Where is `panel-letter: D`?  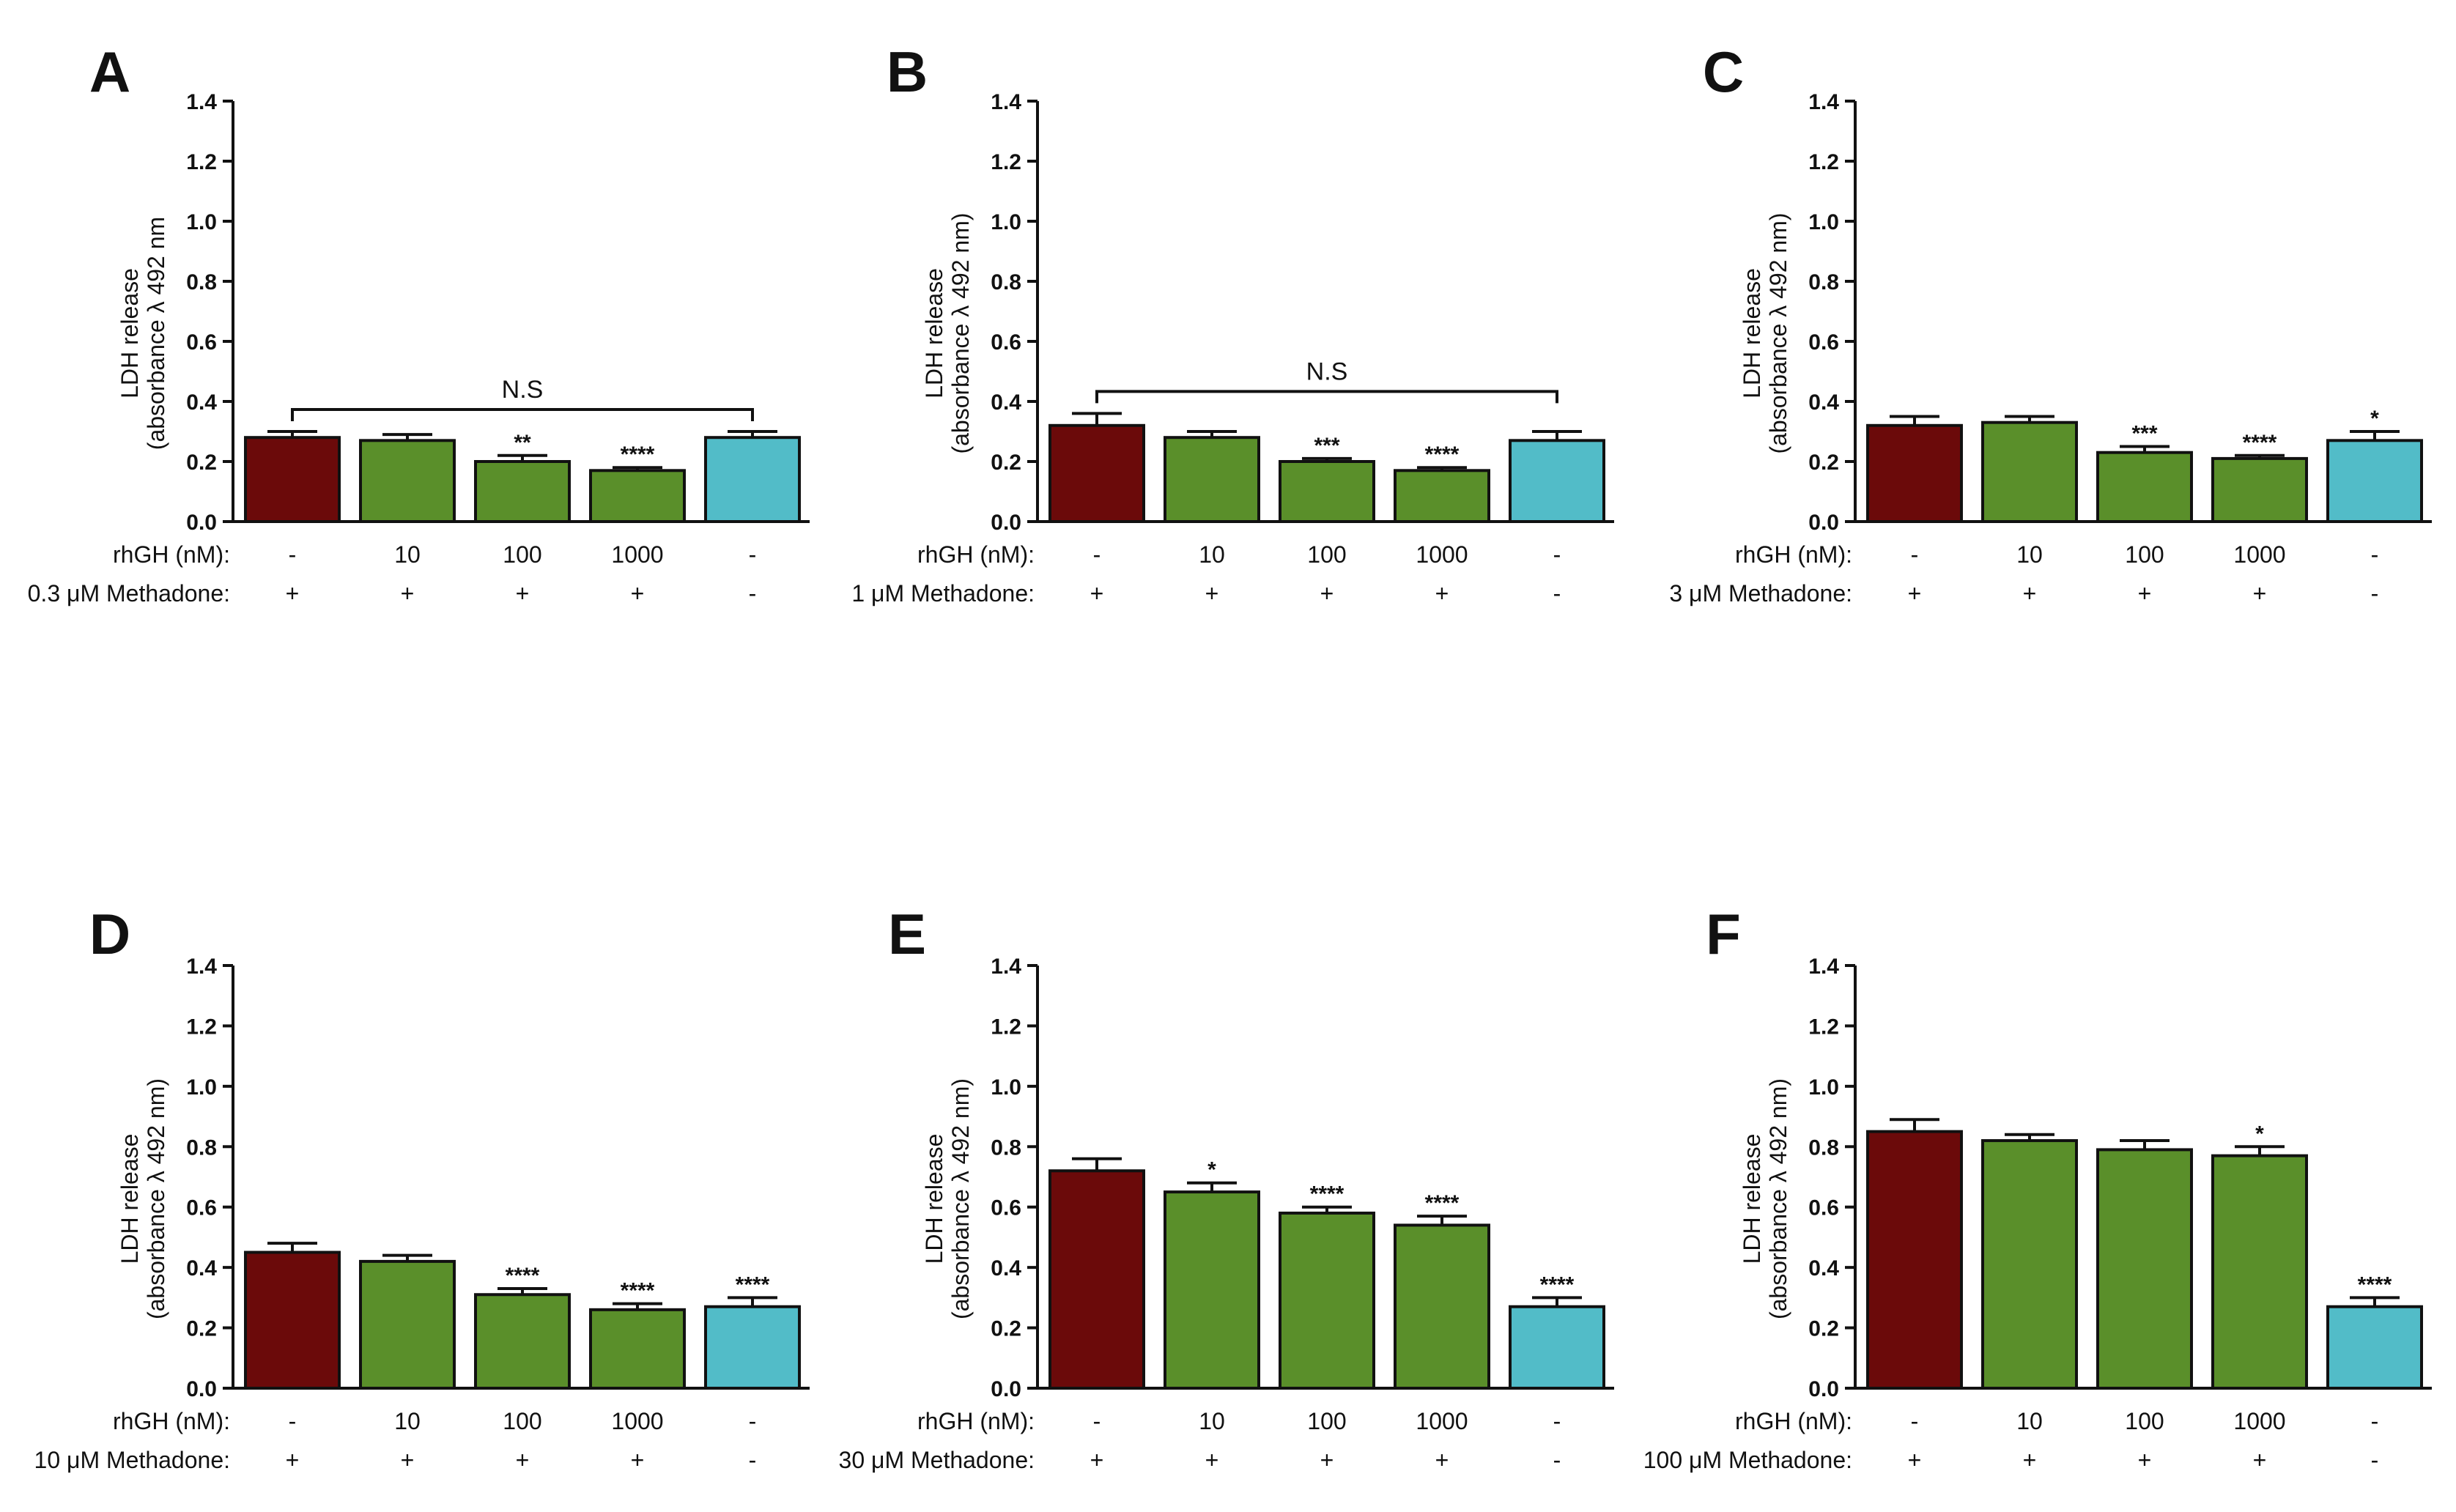 panel-letter: D is located at coordinates (109, 934).